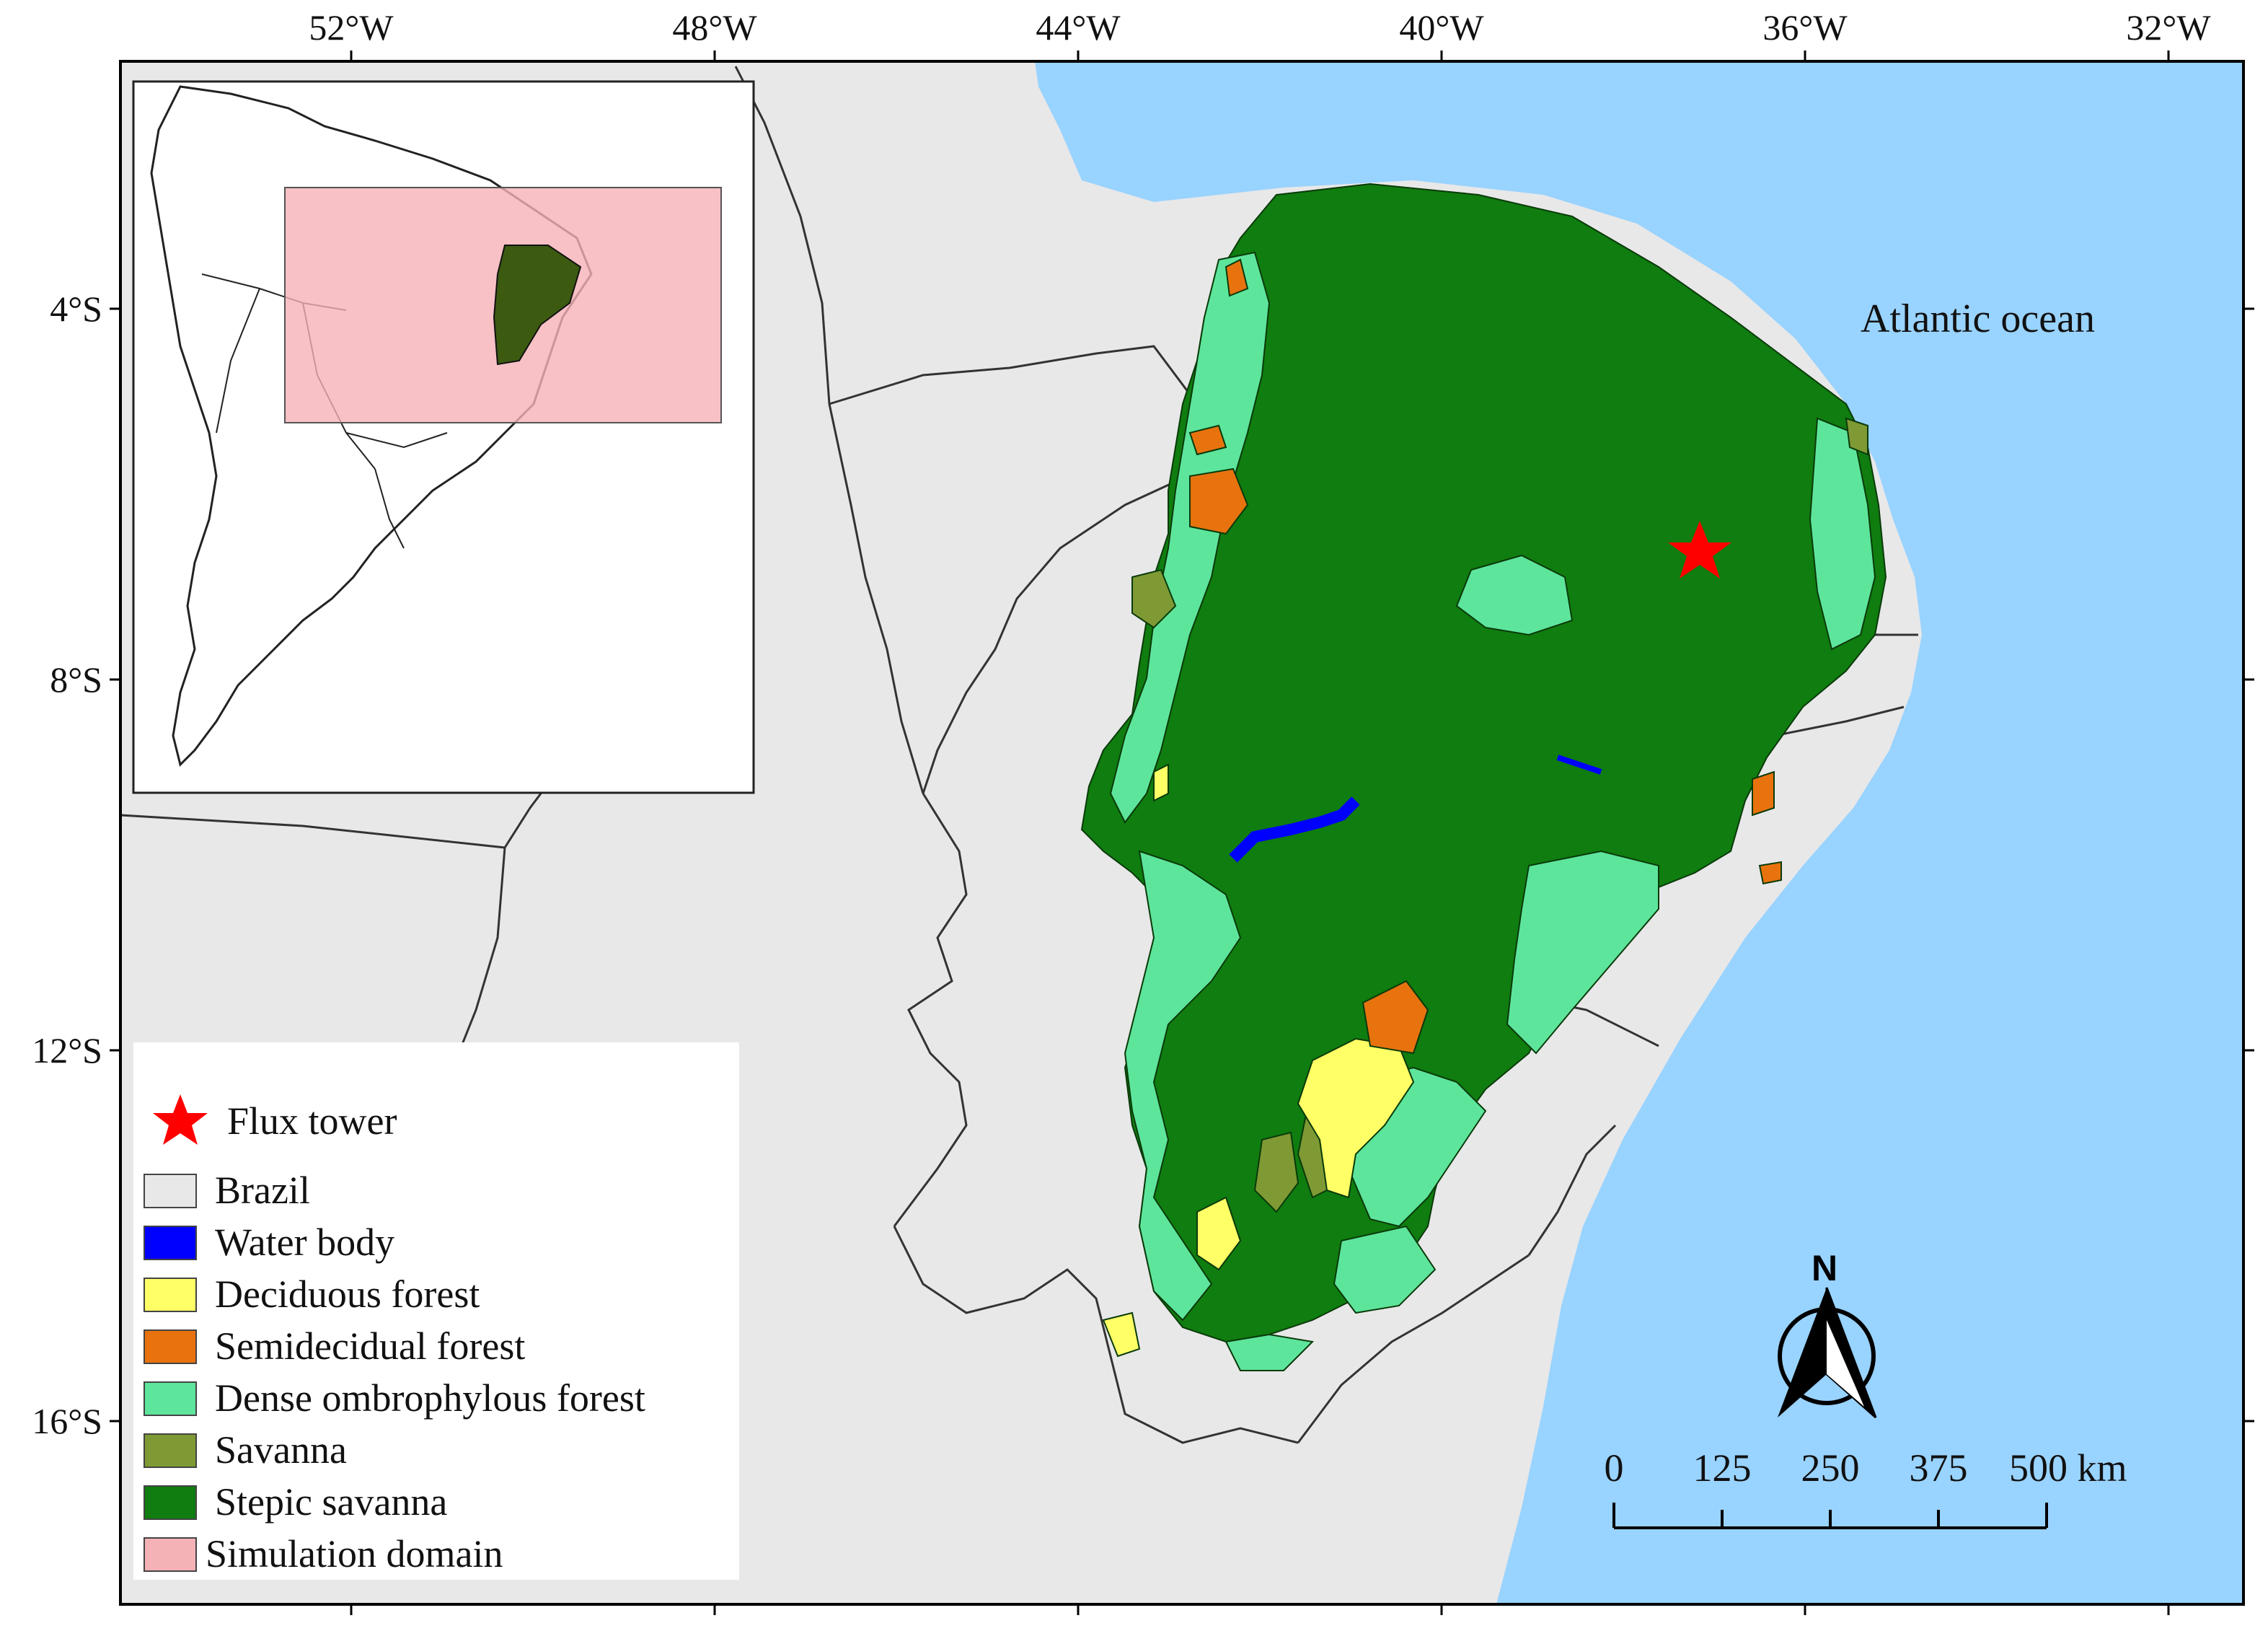 The height and width of the screenshot is (1631, 2268). What do you see at coordinates (1802, 1352) in the screenshot?
I see `north-arrow-left-half` at bounding box center [1802, 1352].